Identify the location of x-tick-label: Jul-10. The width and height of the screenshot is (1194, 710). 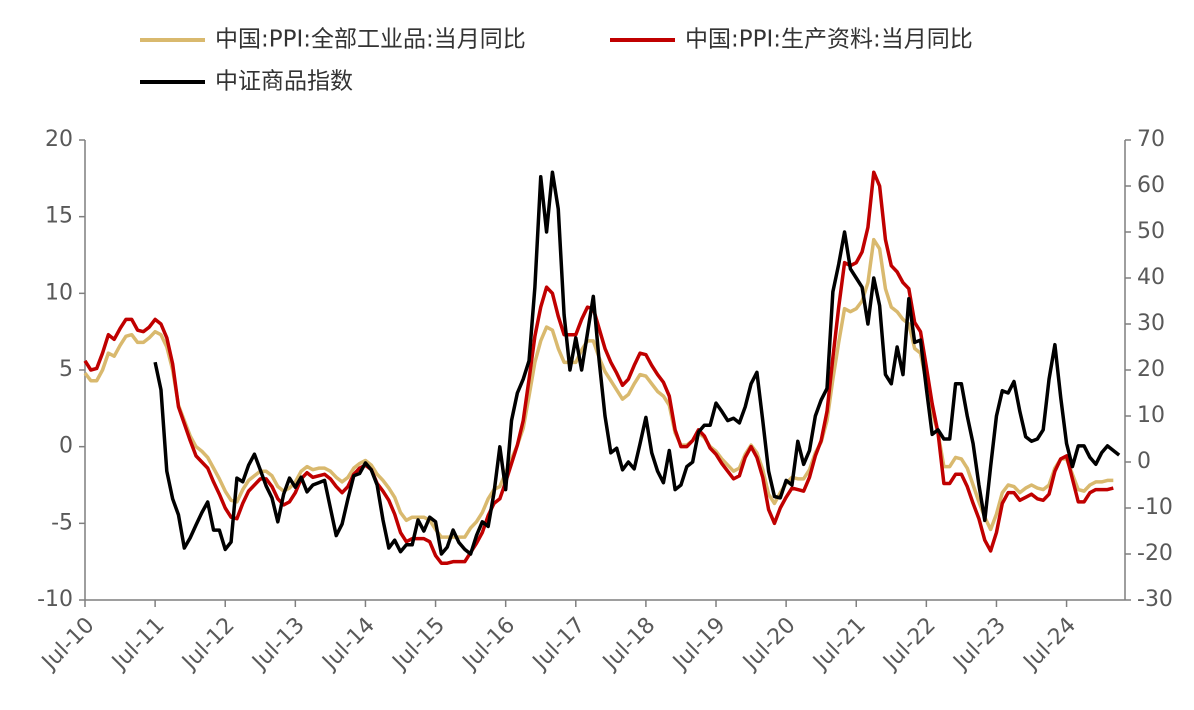
(67, 644).